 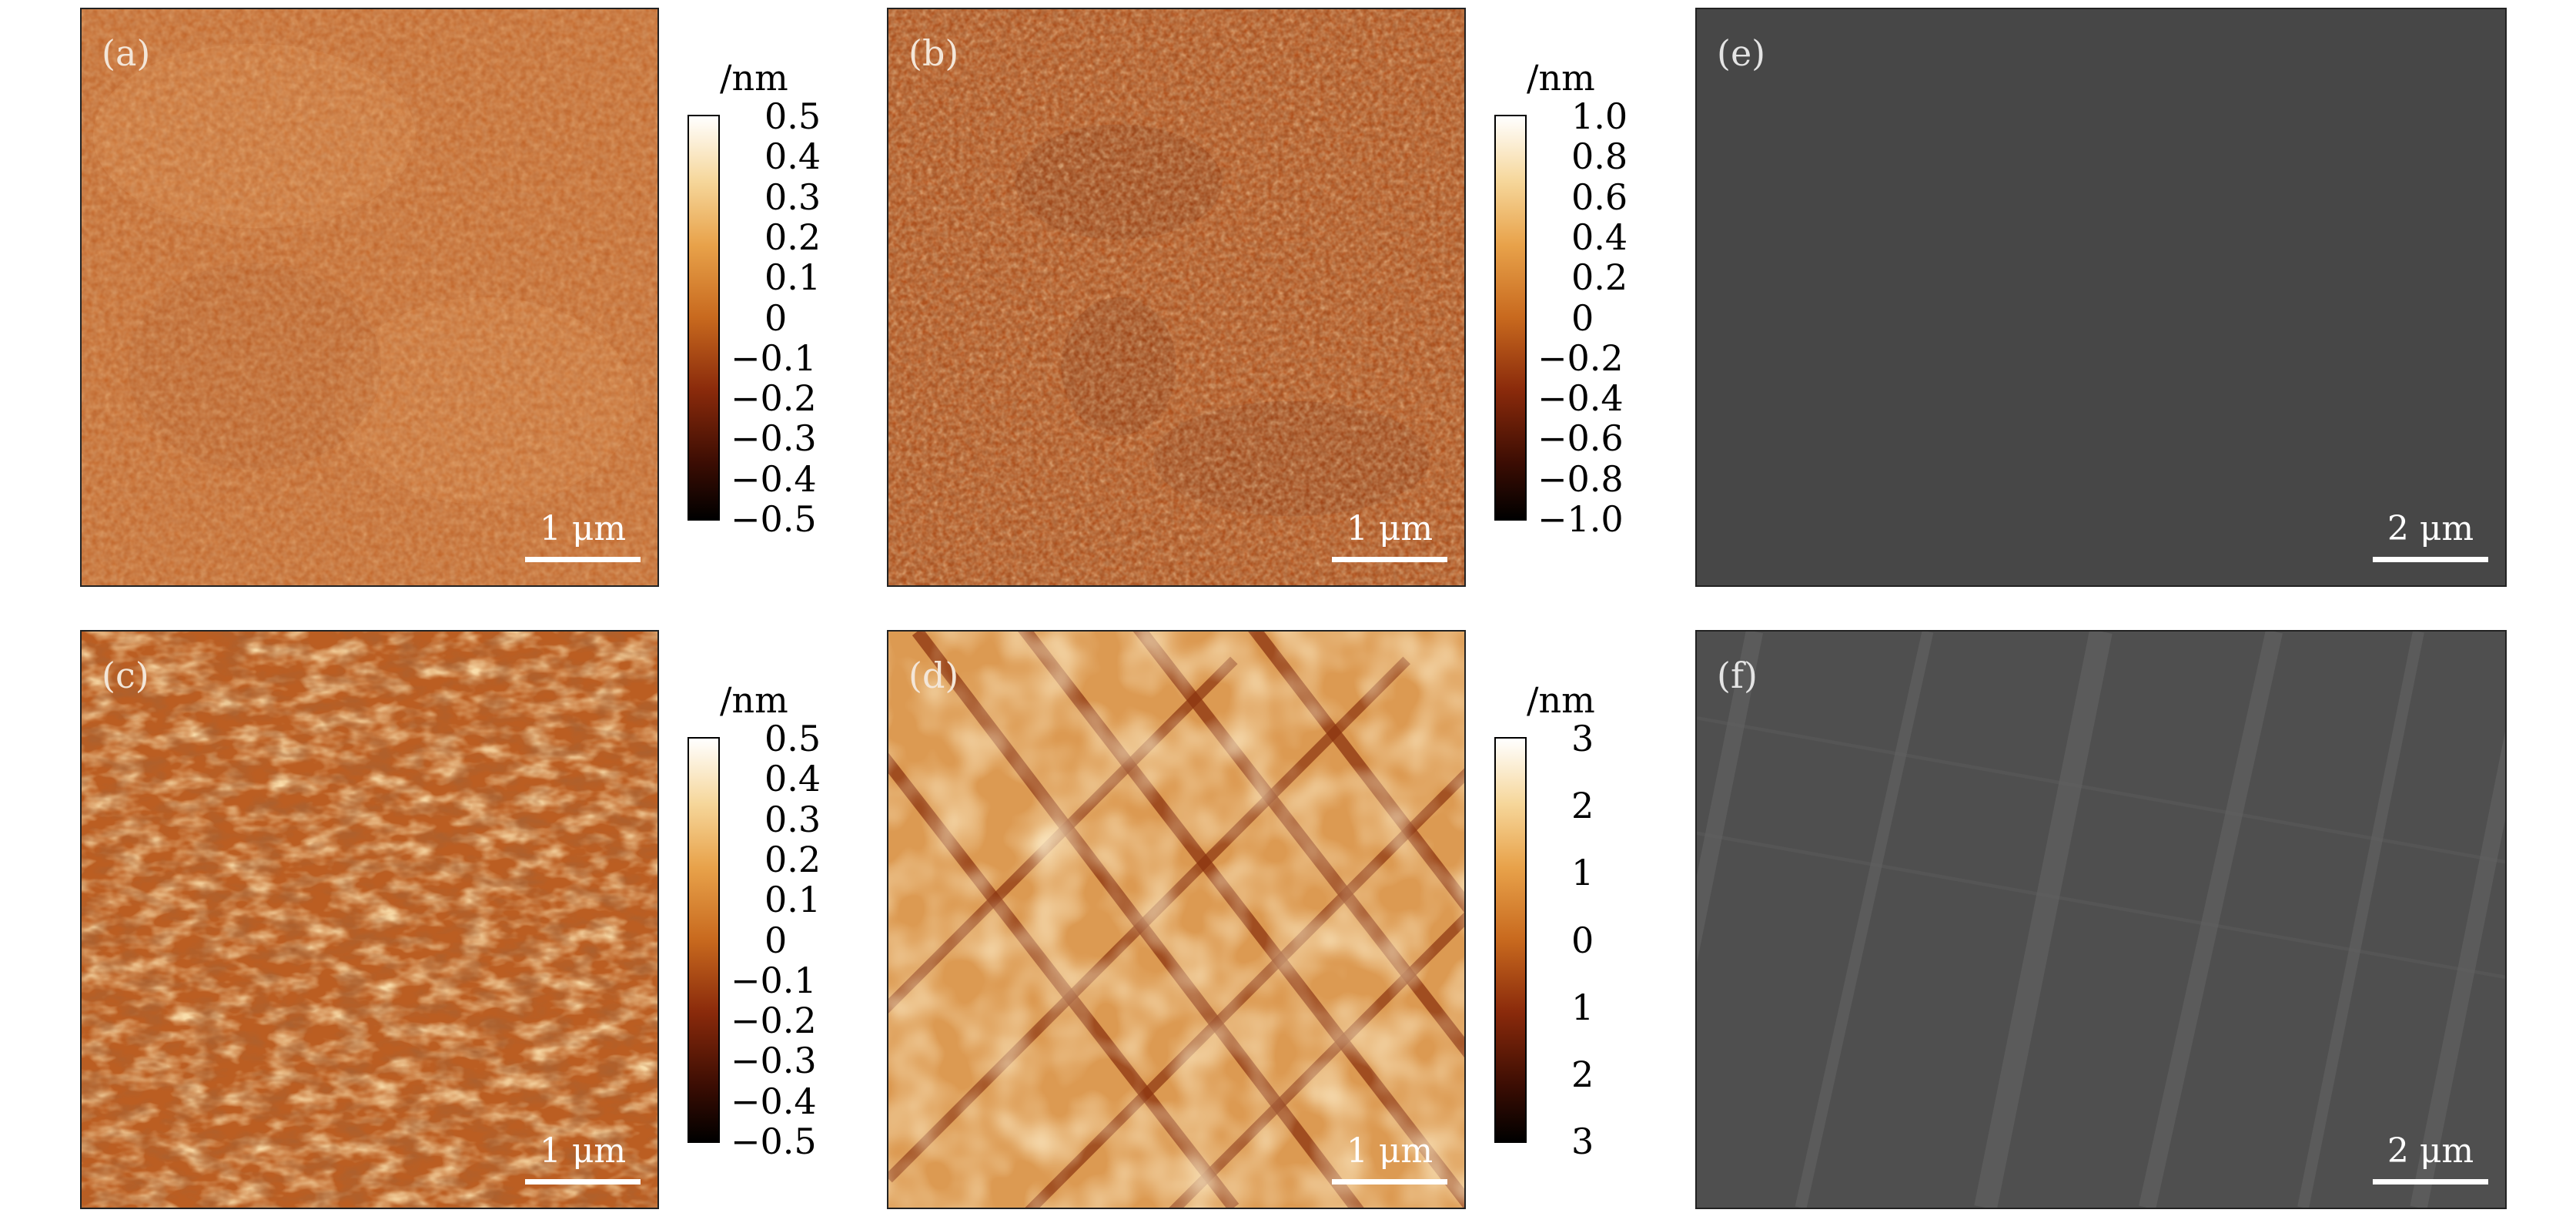 I want to click on scale-label-c: 1 μm, so click(x=583, y=1151).